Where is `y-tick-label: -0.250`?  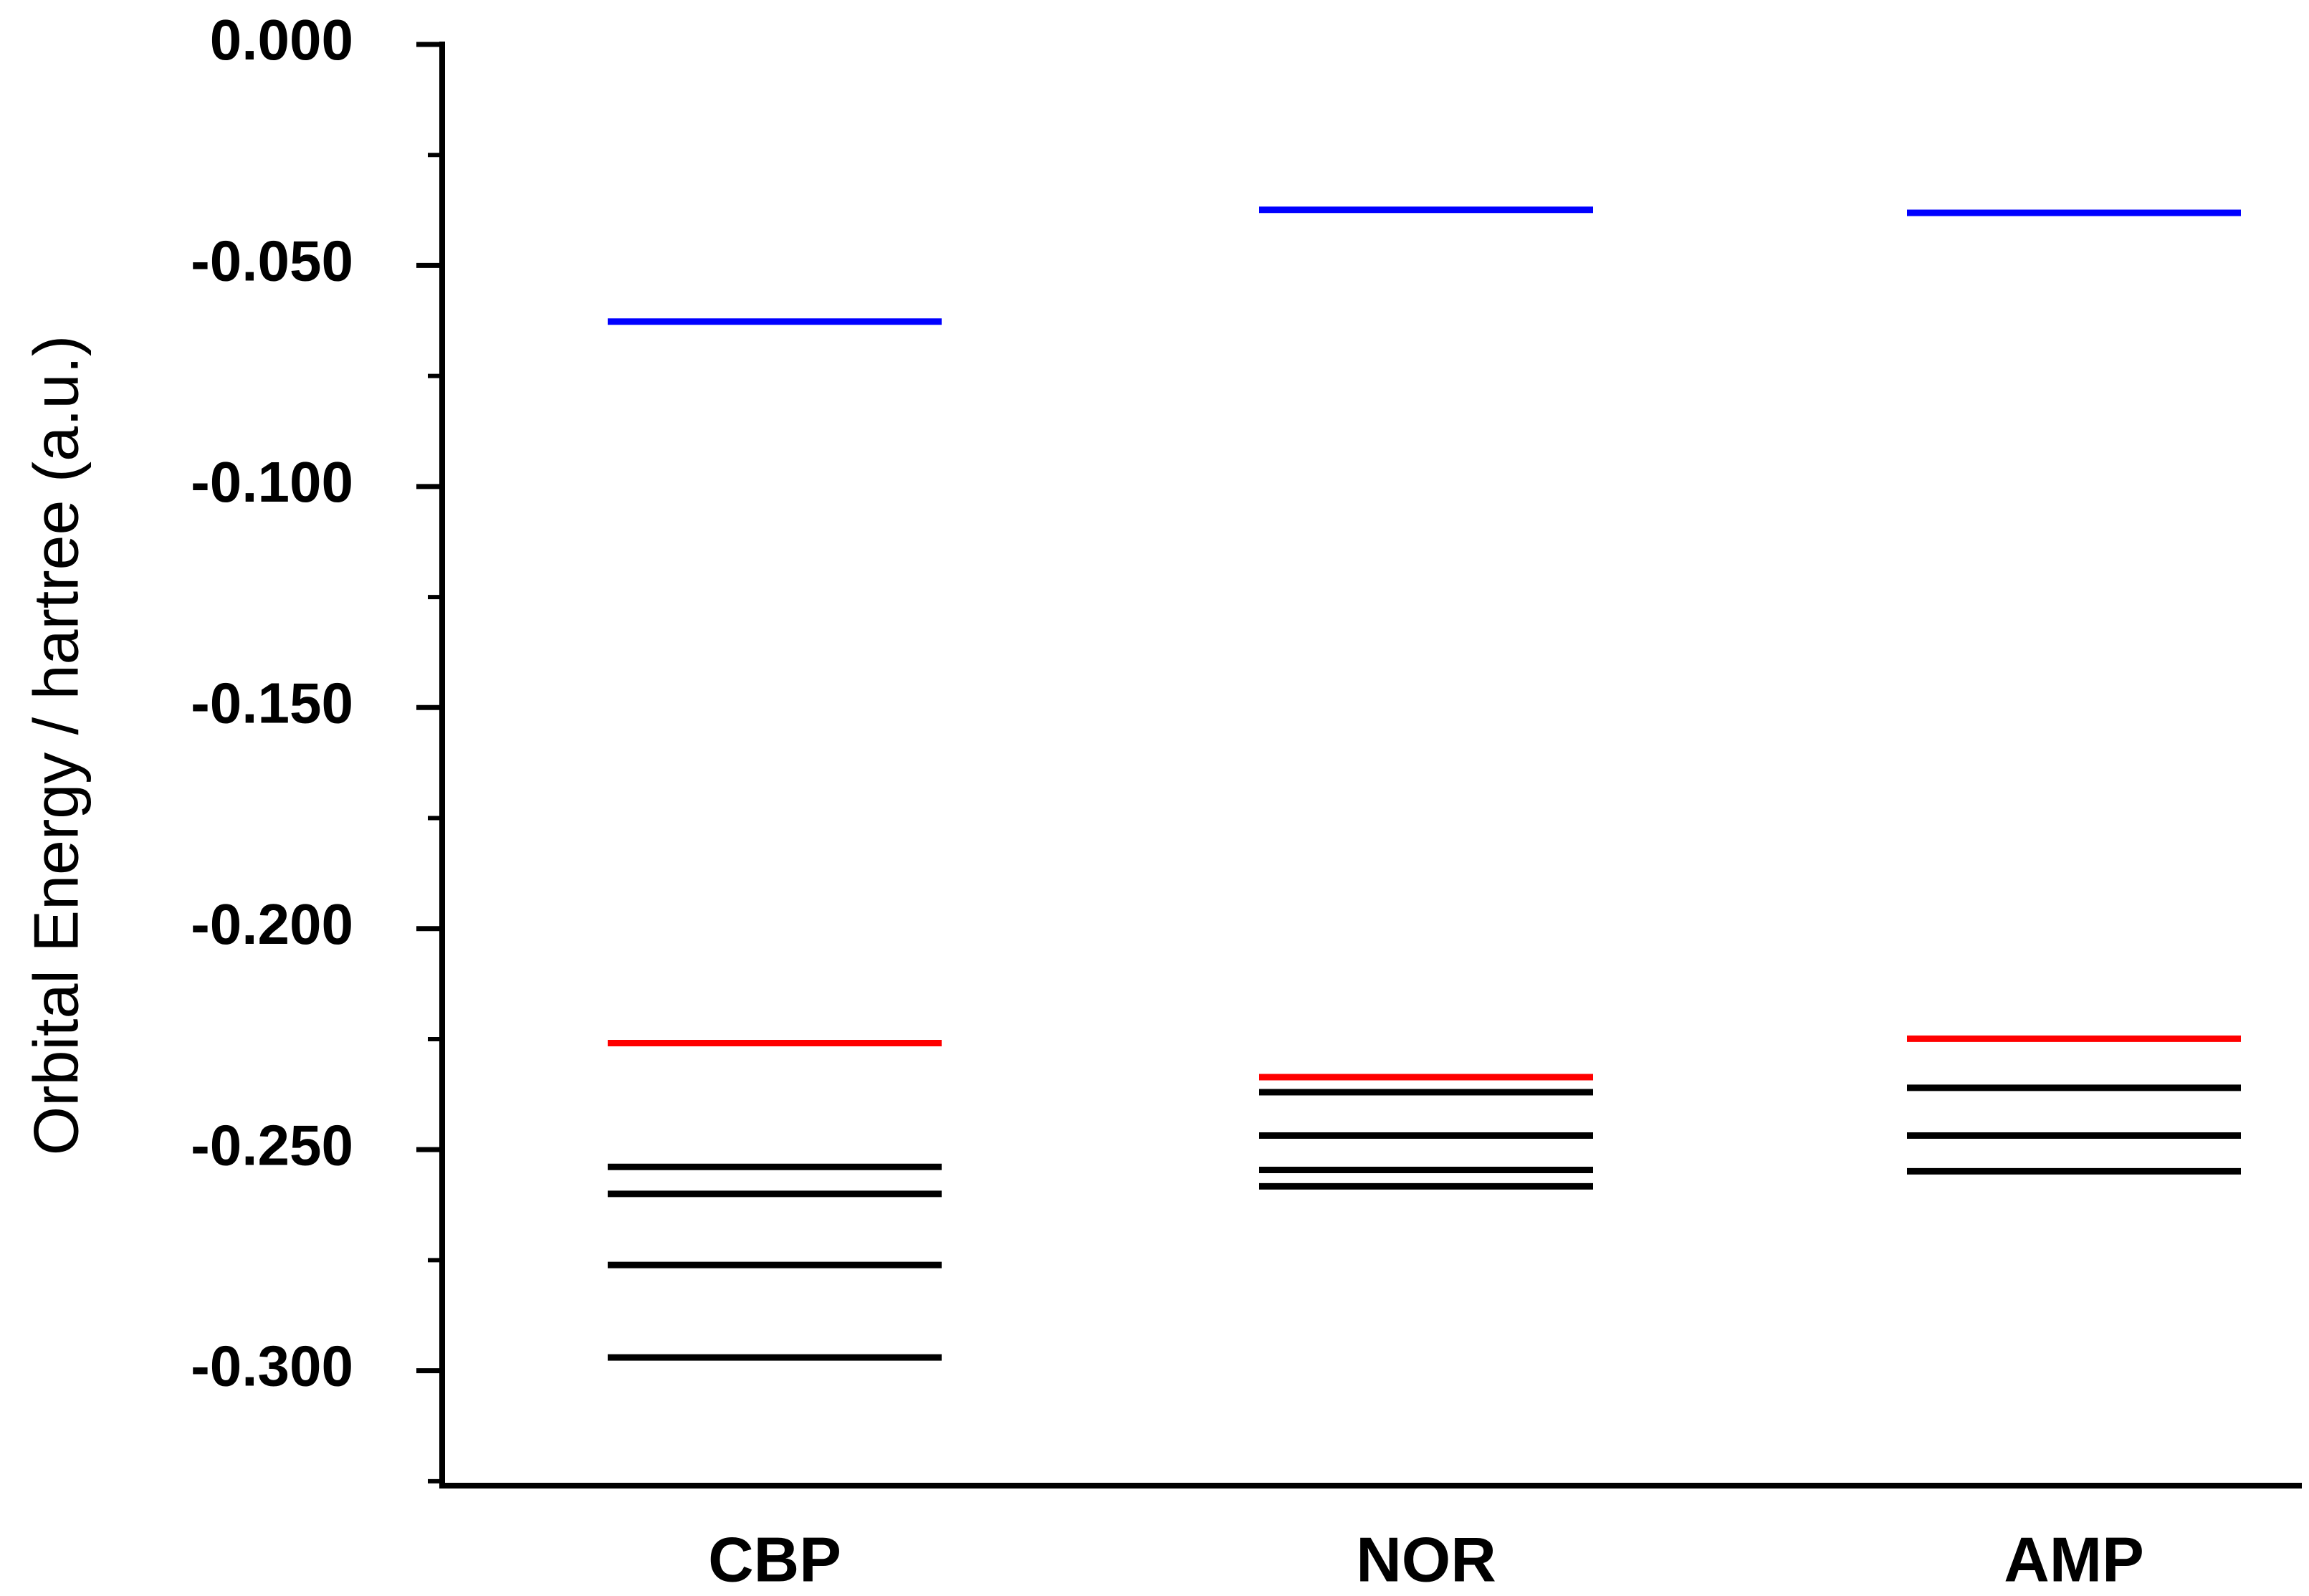 y-tick-label: -0.250 is located at coordinates (272, 1145).